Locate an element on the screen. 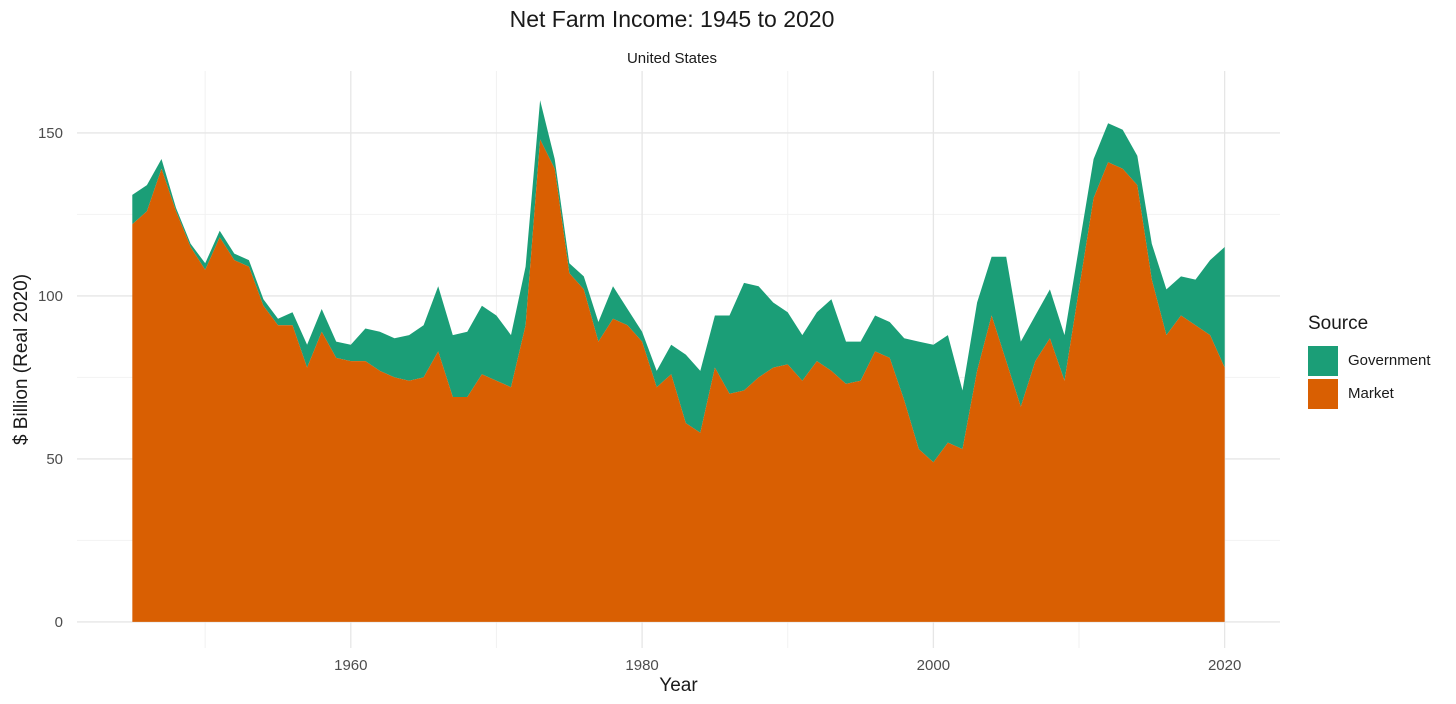  y-tick-label: 150 is located at coordinates (50, 133).